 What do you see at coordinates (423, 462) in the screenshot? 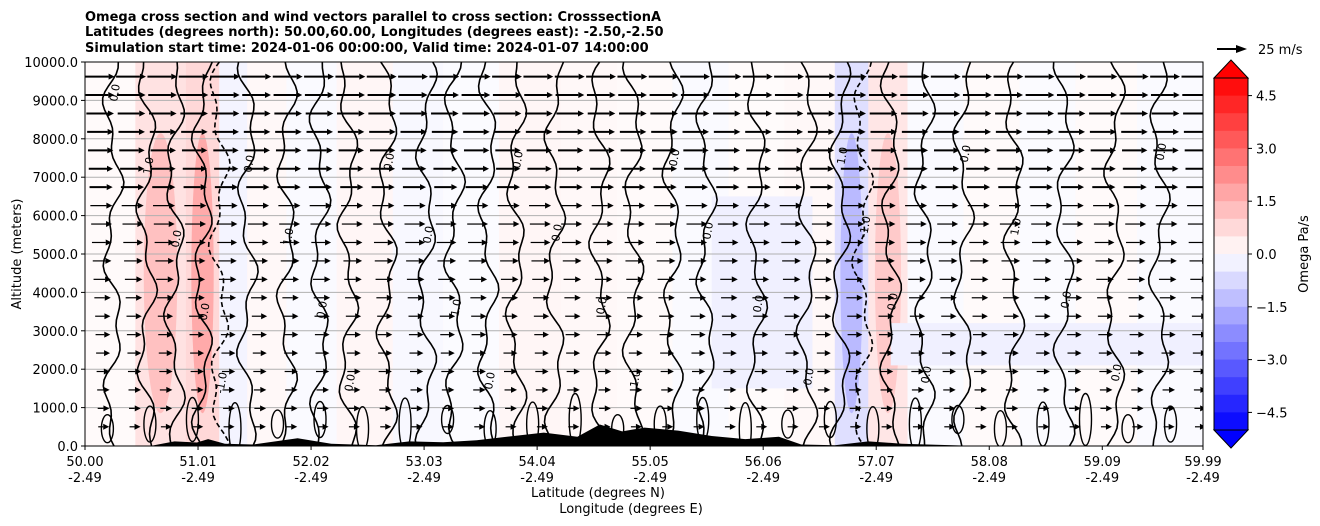
I see `x-tick-label-lat: 53.03` at bounding box center [423, 462].